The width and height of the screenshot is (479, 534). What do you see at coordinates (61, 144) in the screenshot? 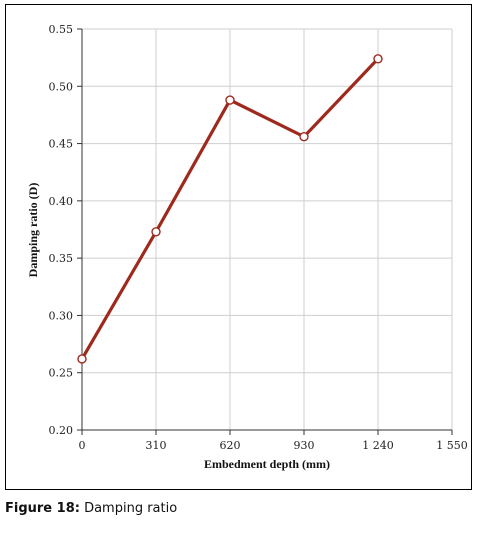
I see `y-tick-label: 0.45` at bounding box center [61, 144].